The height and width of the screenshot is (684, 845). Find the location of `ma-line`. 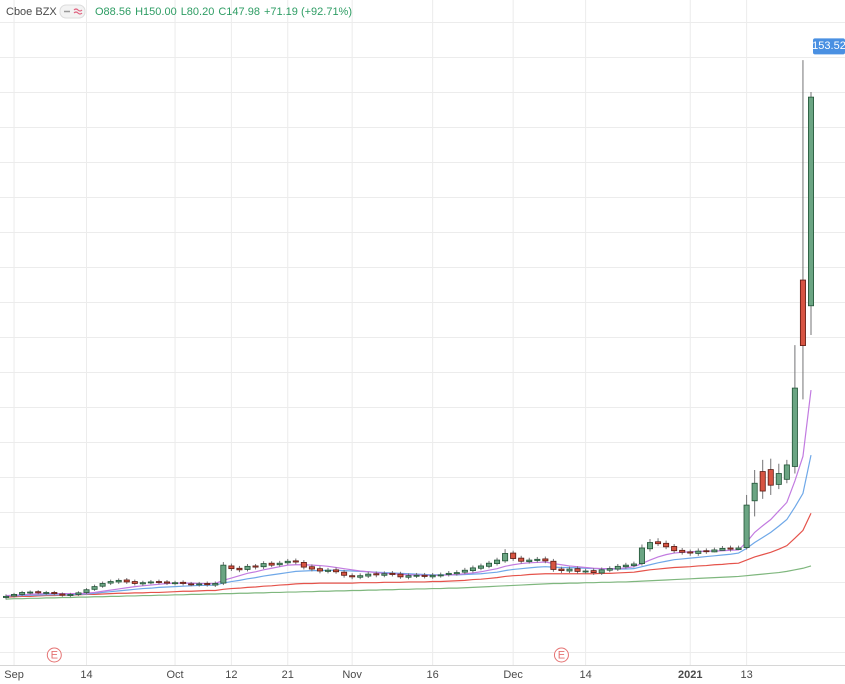

ma-line is located at coordinates (408, 555).